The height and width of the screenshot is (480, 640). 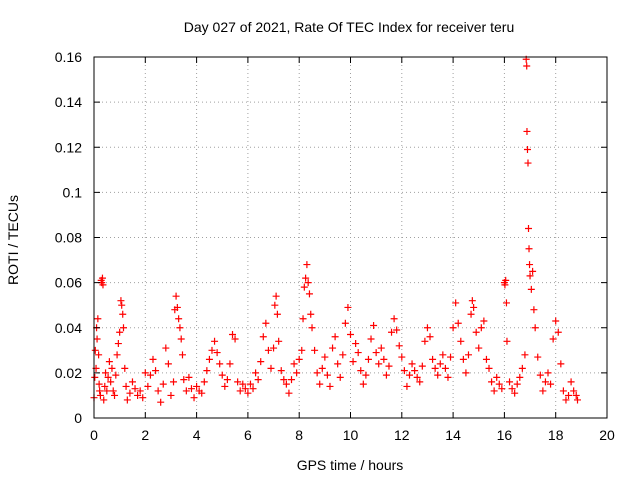 What do you see at coordinates (556, 435) in the screenshot?
I see `x-tick-label: 18` at bounding box center [556, 435].